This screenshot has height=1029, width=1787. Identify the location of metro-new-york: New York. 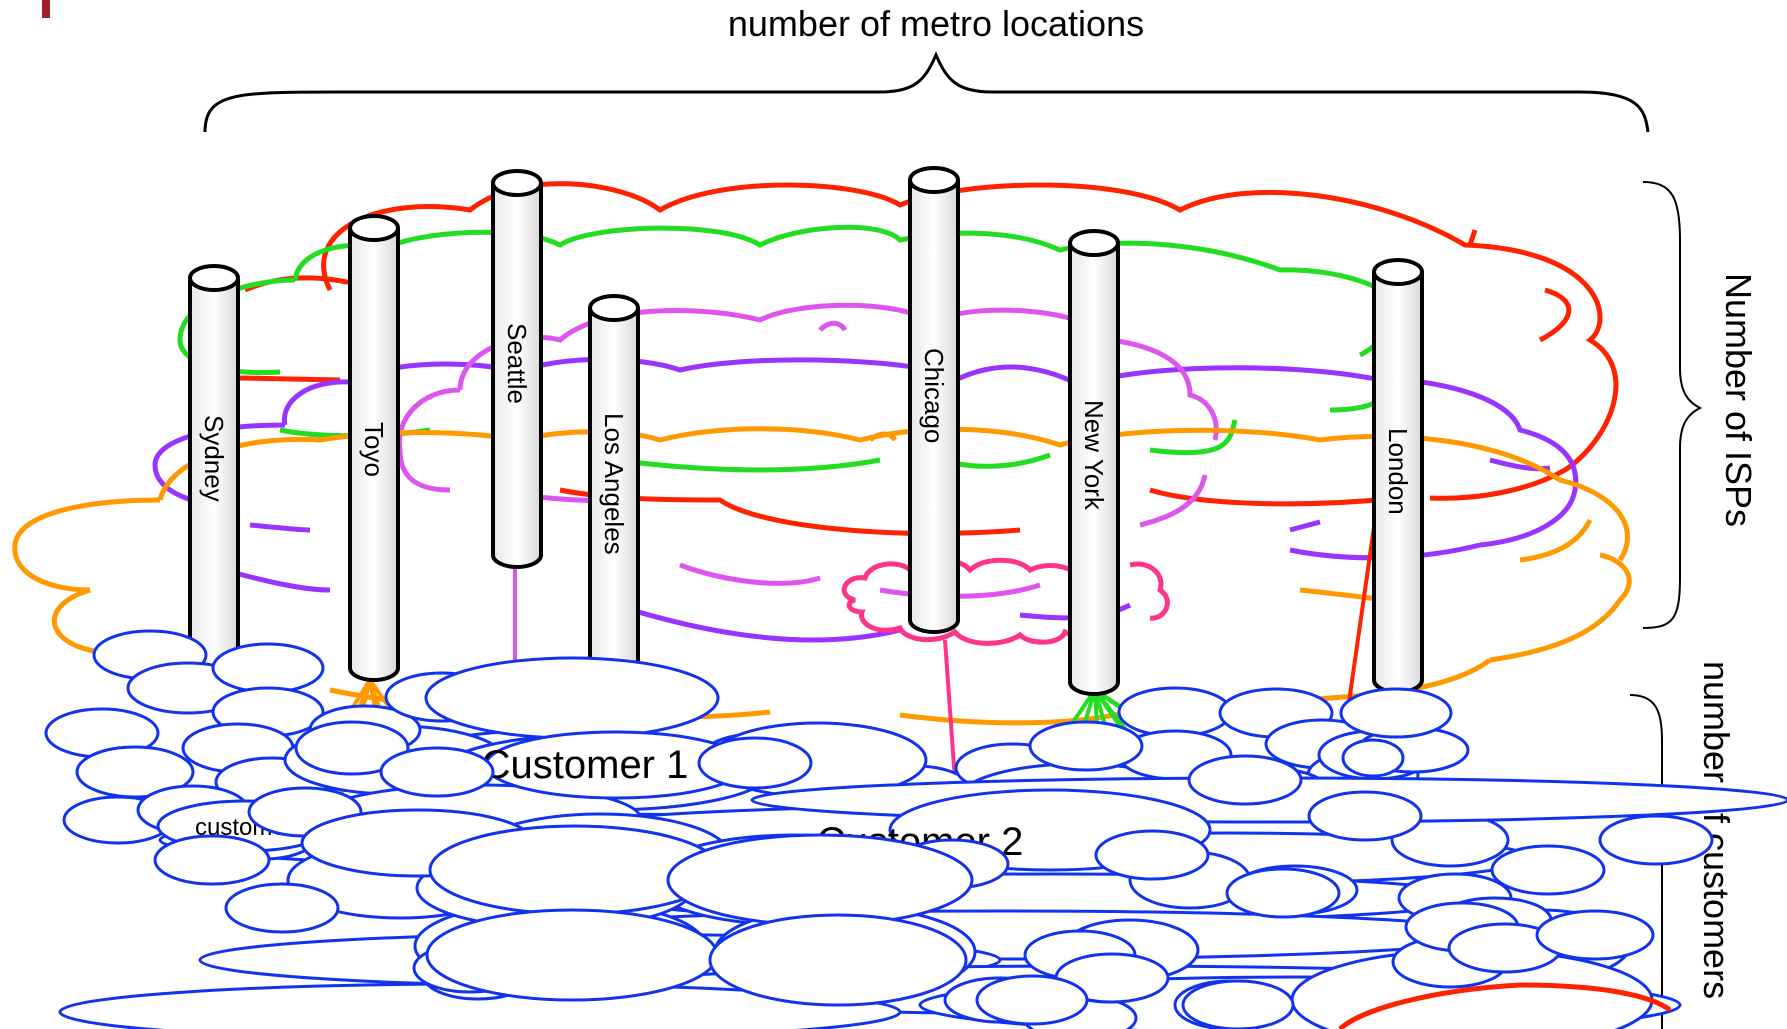
(1094, 462).